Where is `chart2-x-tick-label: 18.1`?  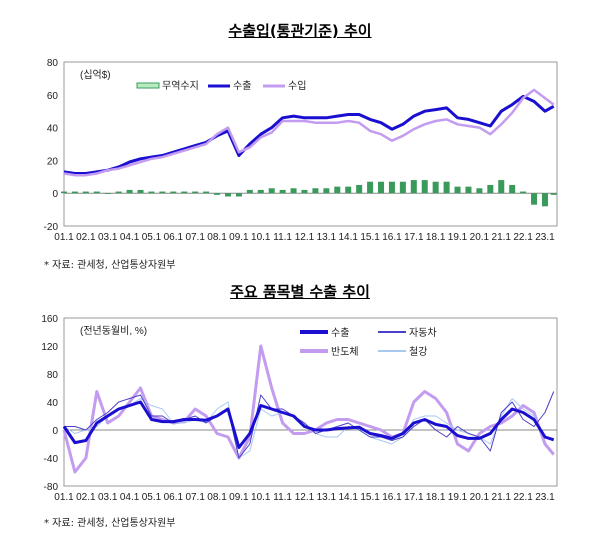 chart2-x-tick-label: 18.1 is located at coordinates (436, 497).